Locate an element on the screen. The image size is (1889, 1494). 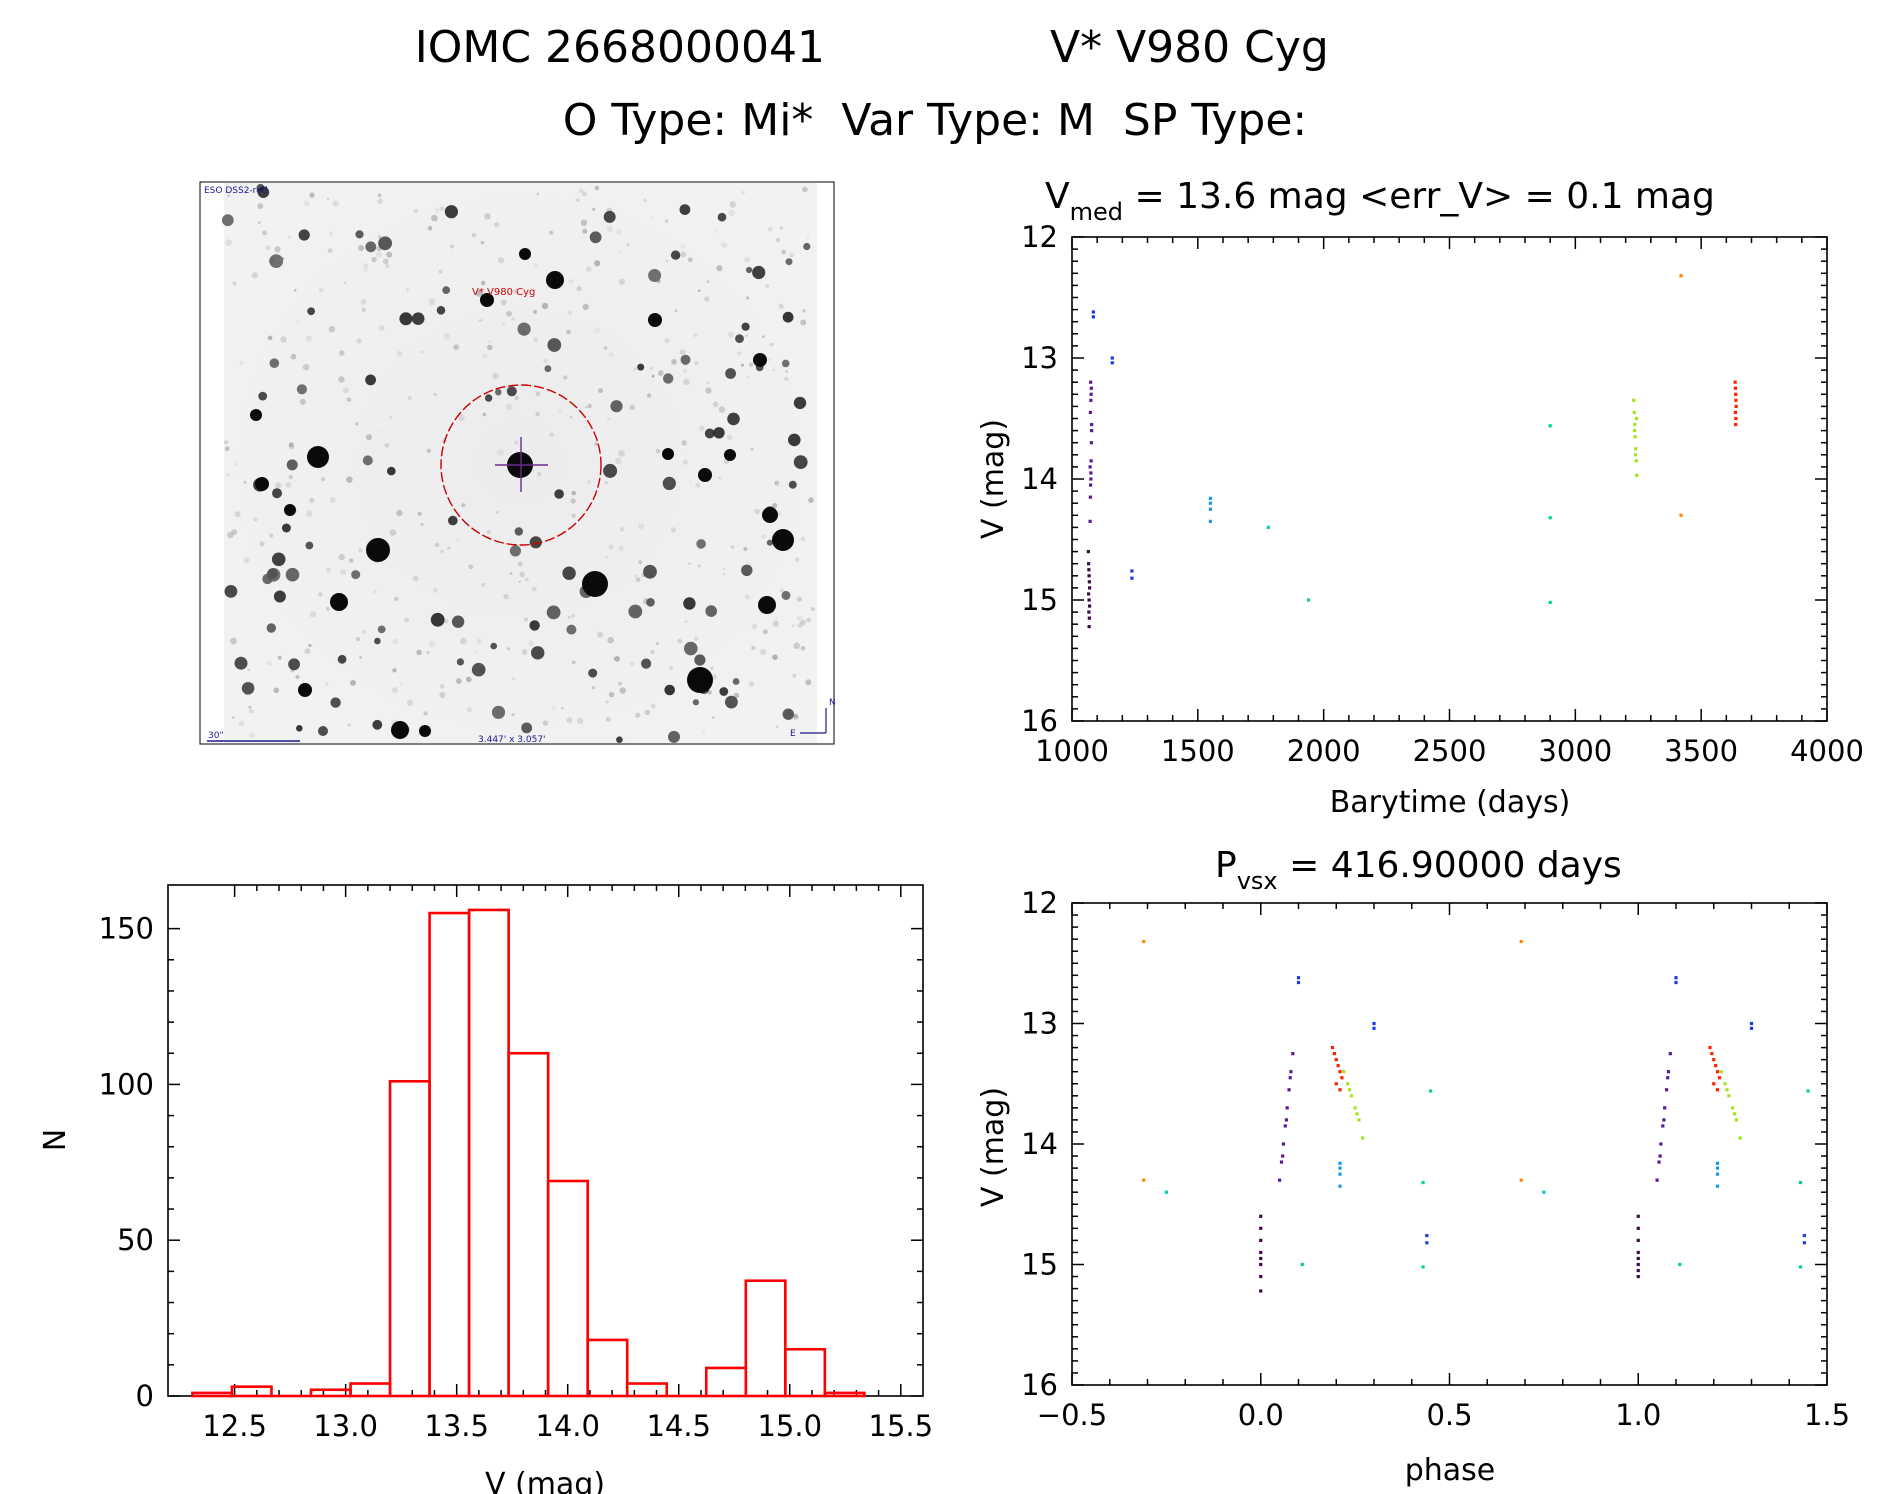
lightcurve-title: Vmed = 13.6 mag <err_V> = 0.1 mag is located at coordinates (1380, 201).